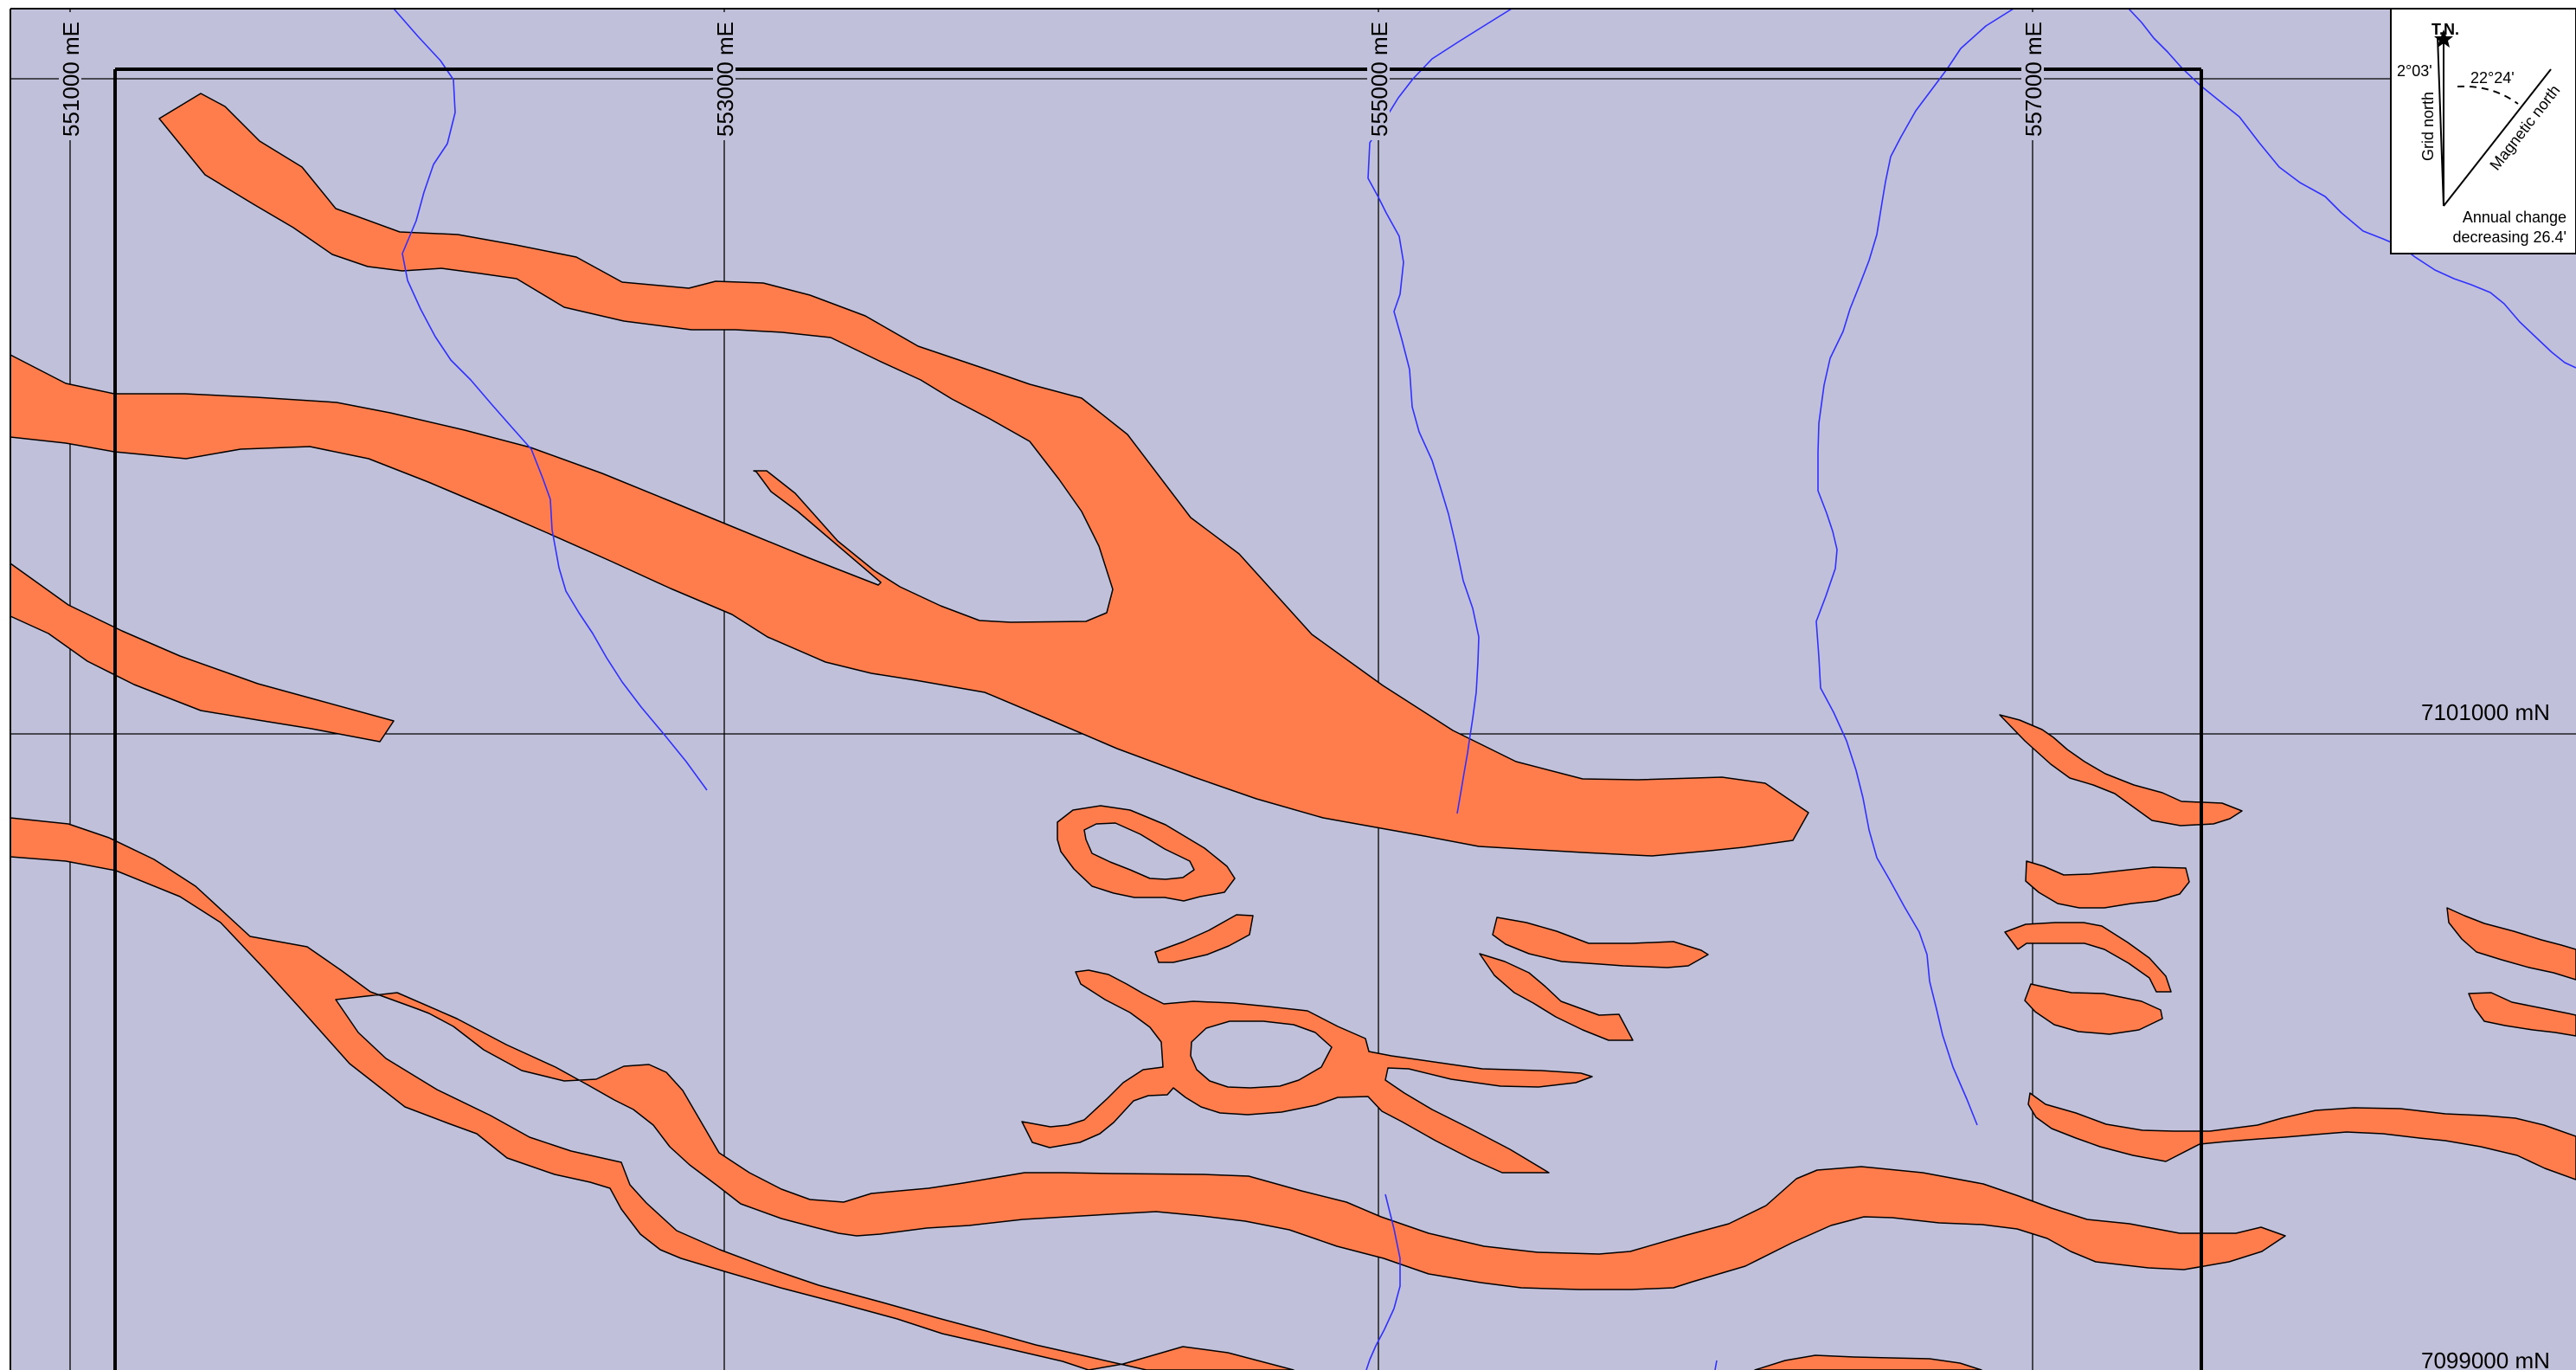  I want to click on formation-small-north, so click(1204, 938).